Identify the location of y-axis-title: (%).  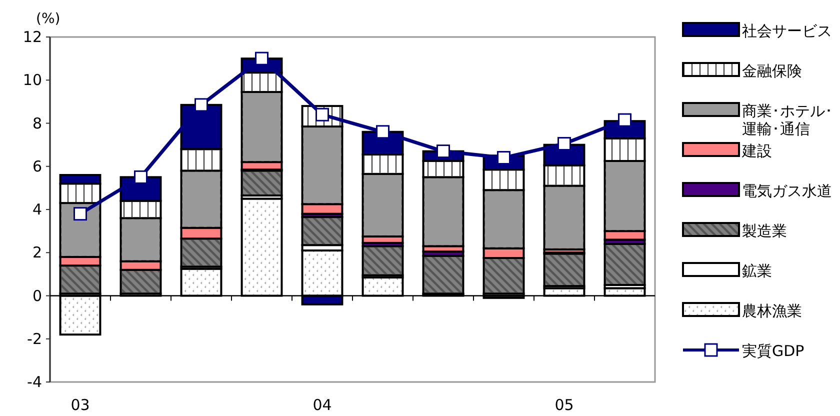
(48, 19).